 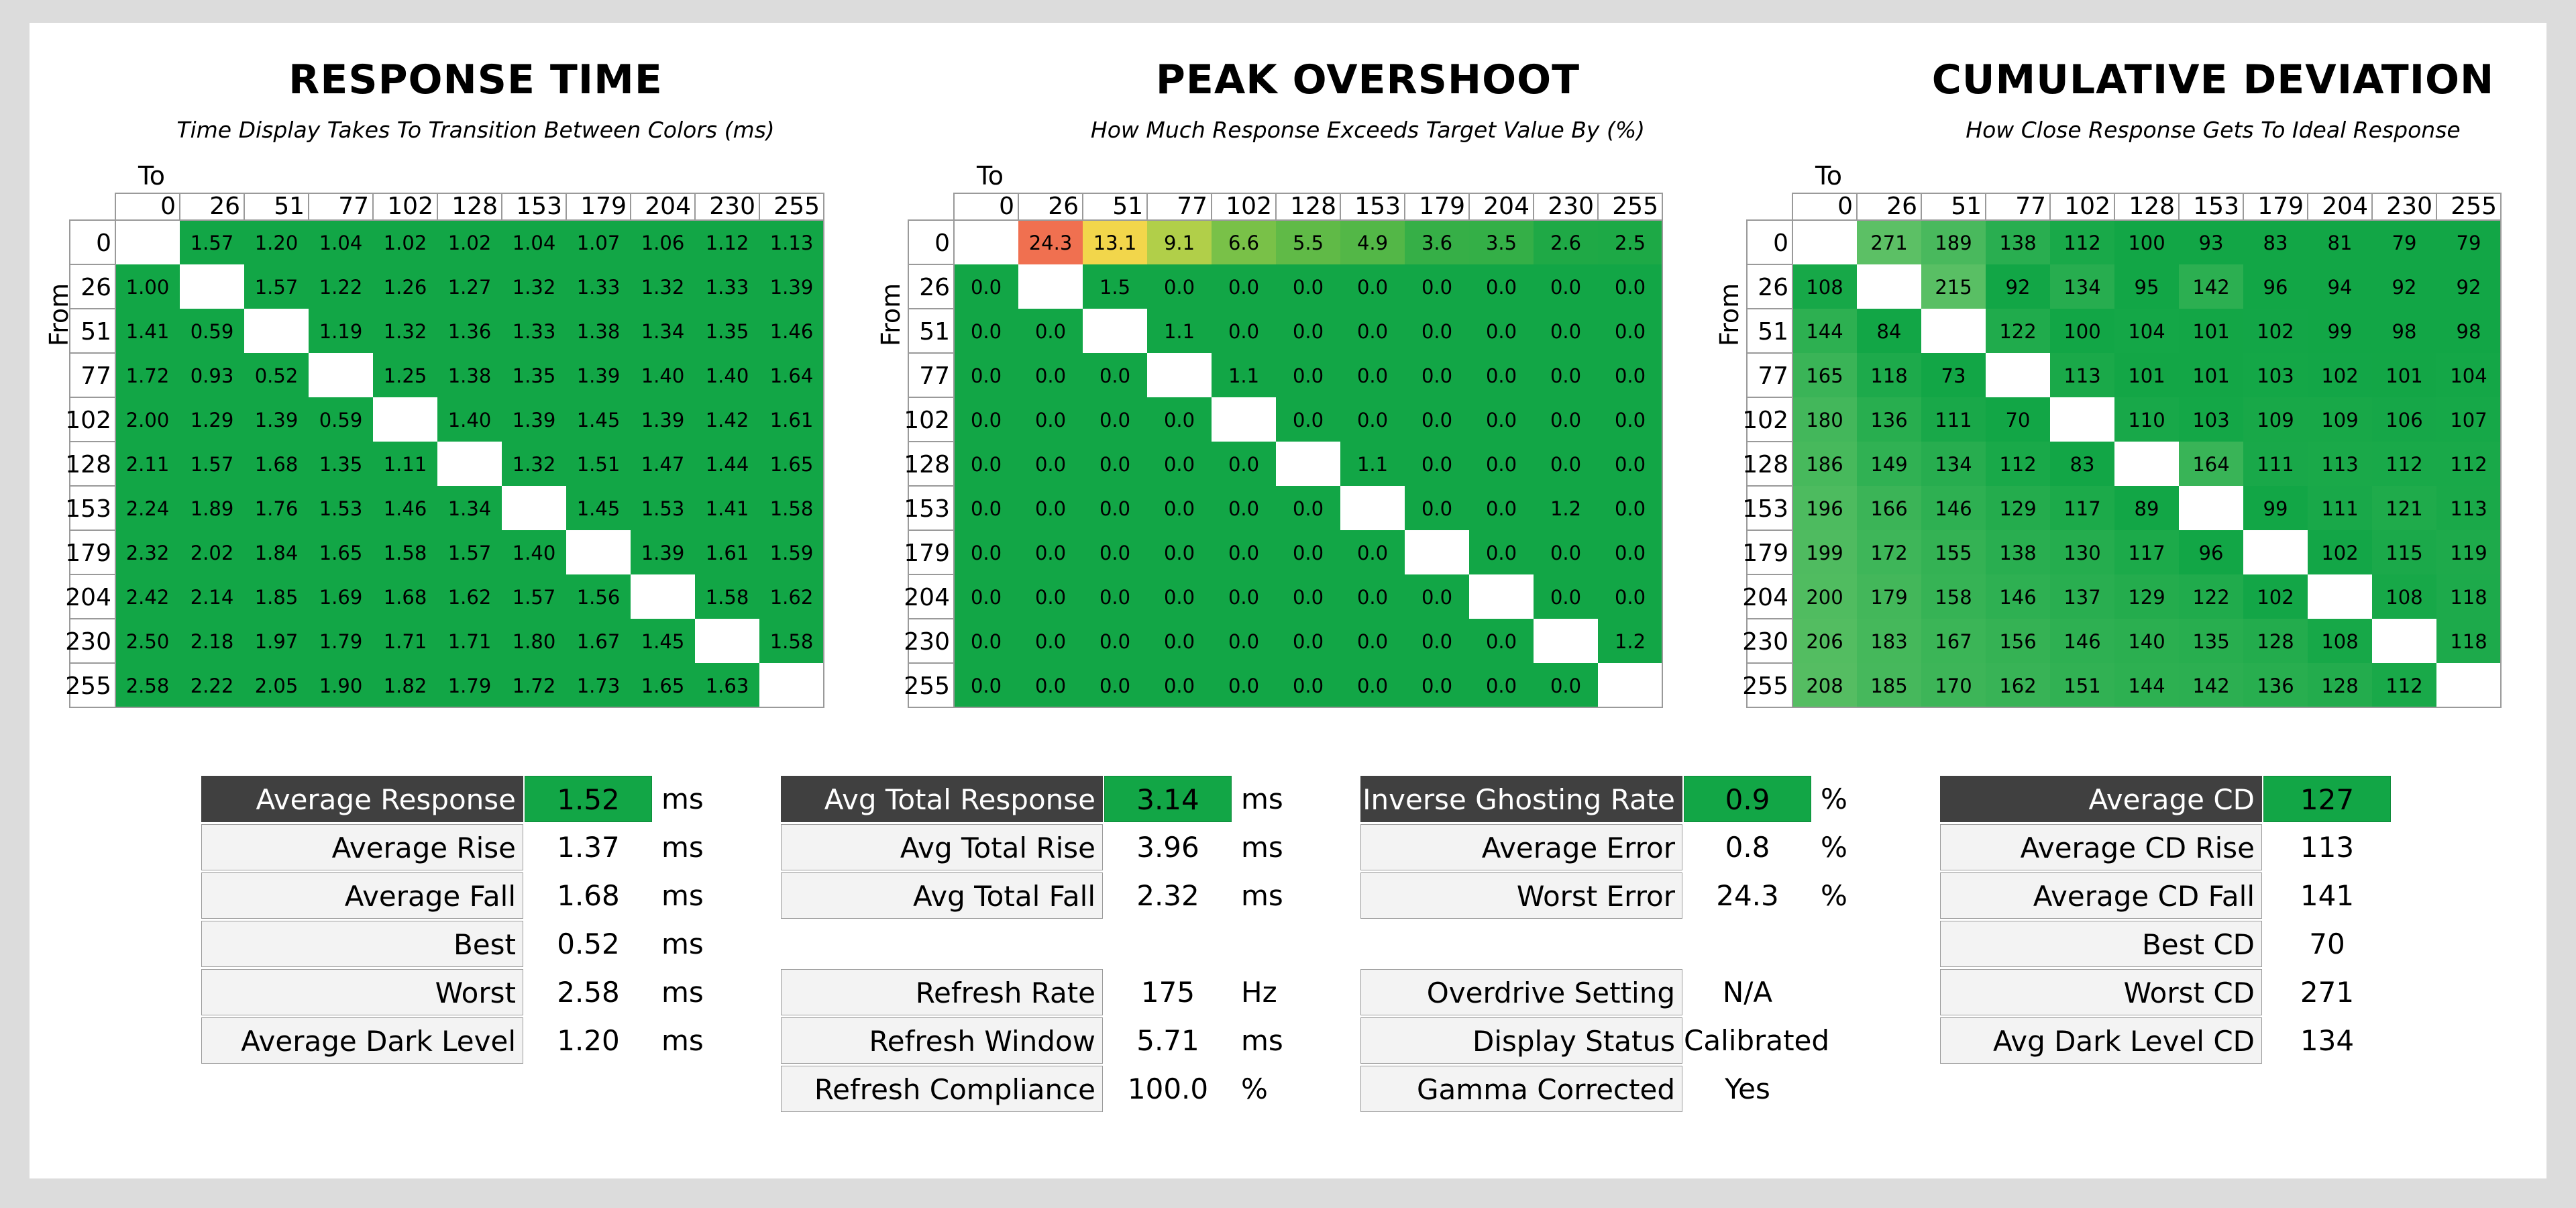 I want to click on cell-value: 1.79, so click(x=470, y=685).